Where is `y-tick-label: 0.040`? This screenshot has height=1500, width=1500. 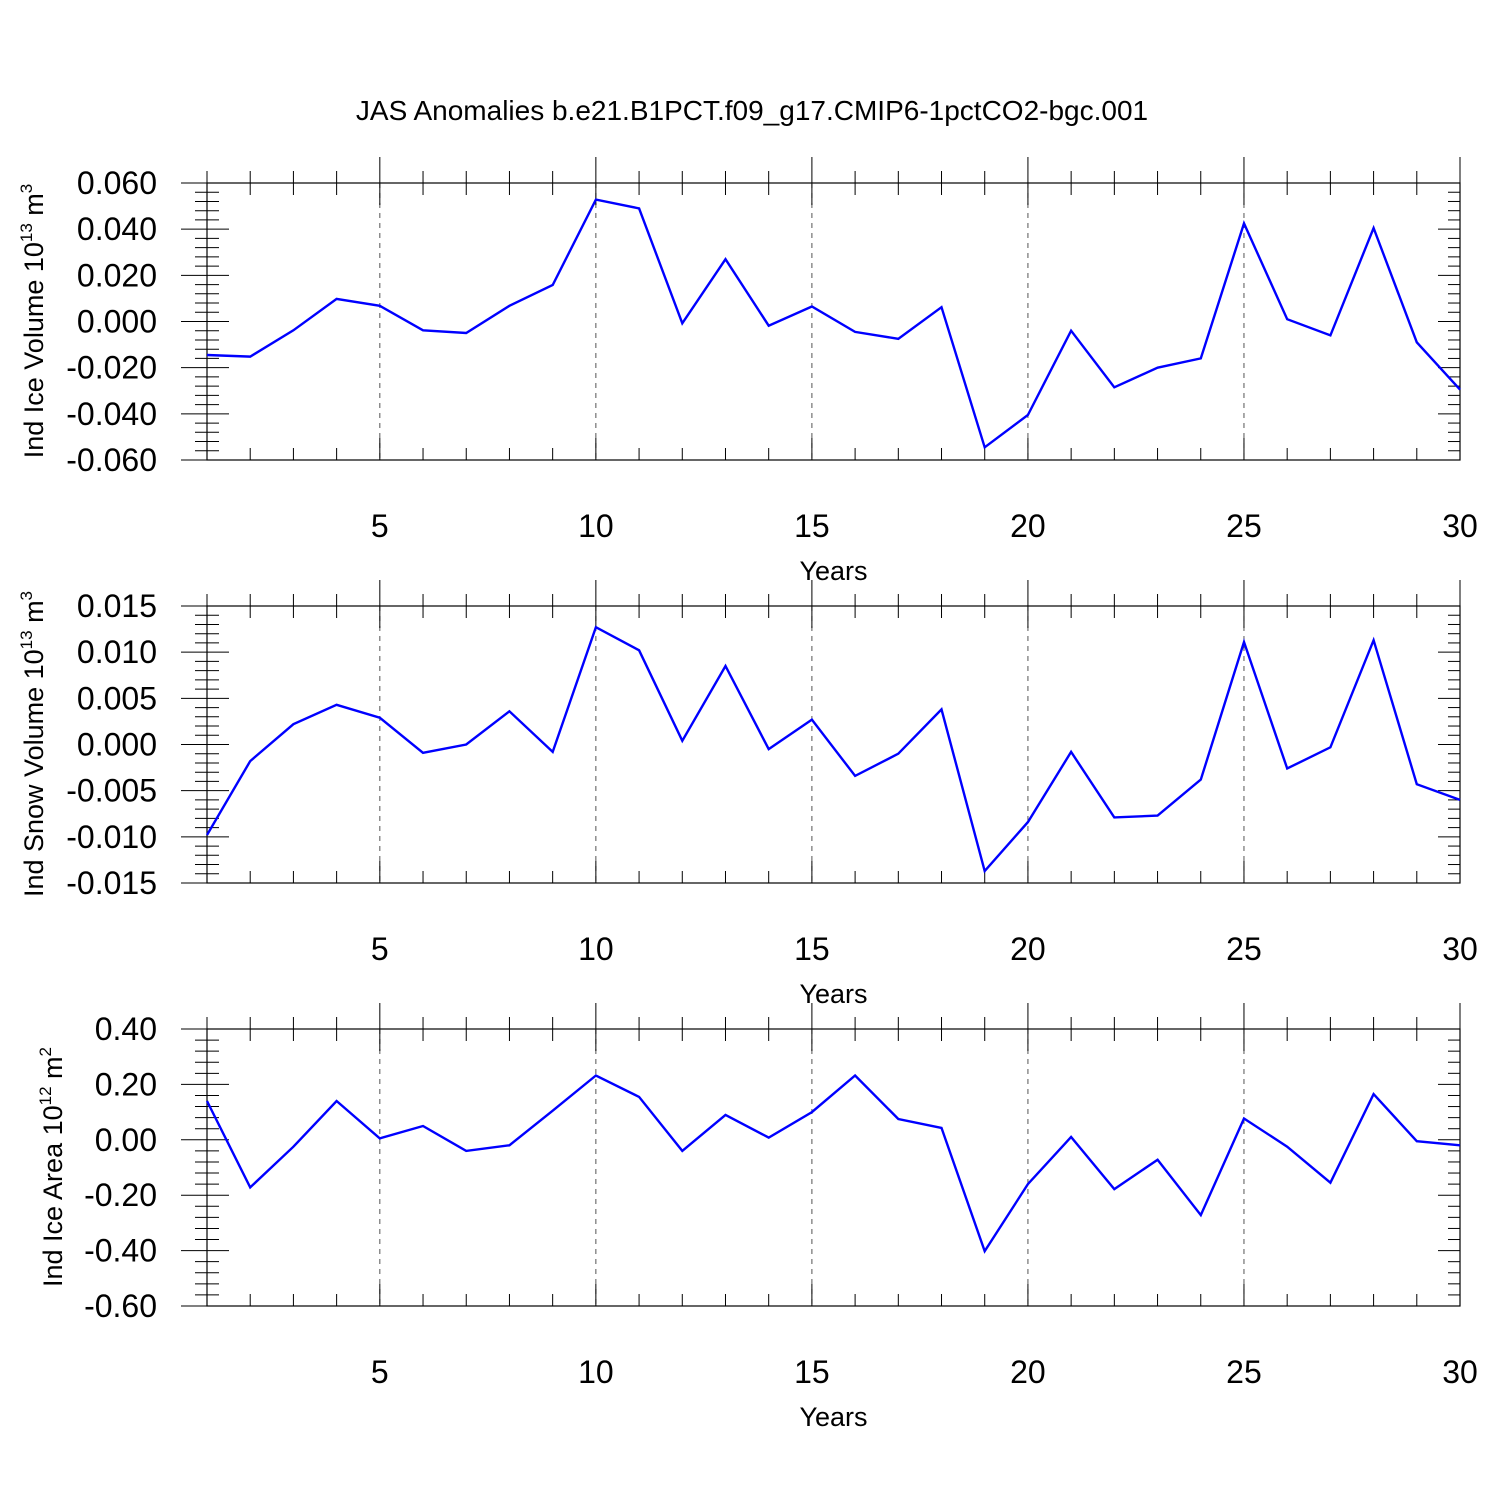
y-tick-label: 0.040 is located at coordinates (117, 229).